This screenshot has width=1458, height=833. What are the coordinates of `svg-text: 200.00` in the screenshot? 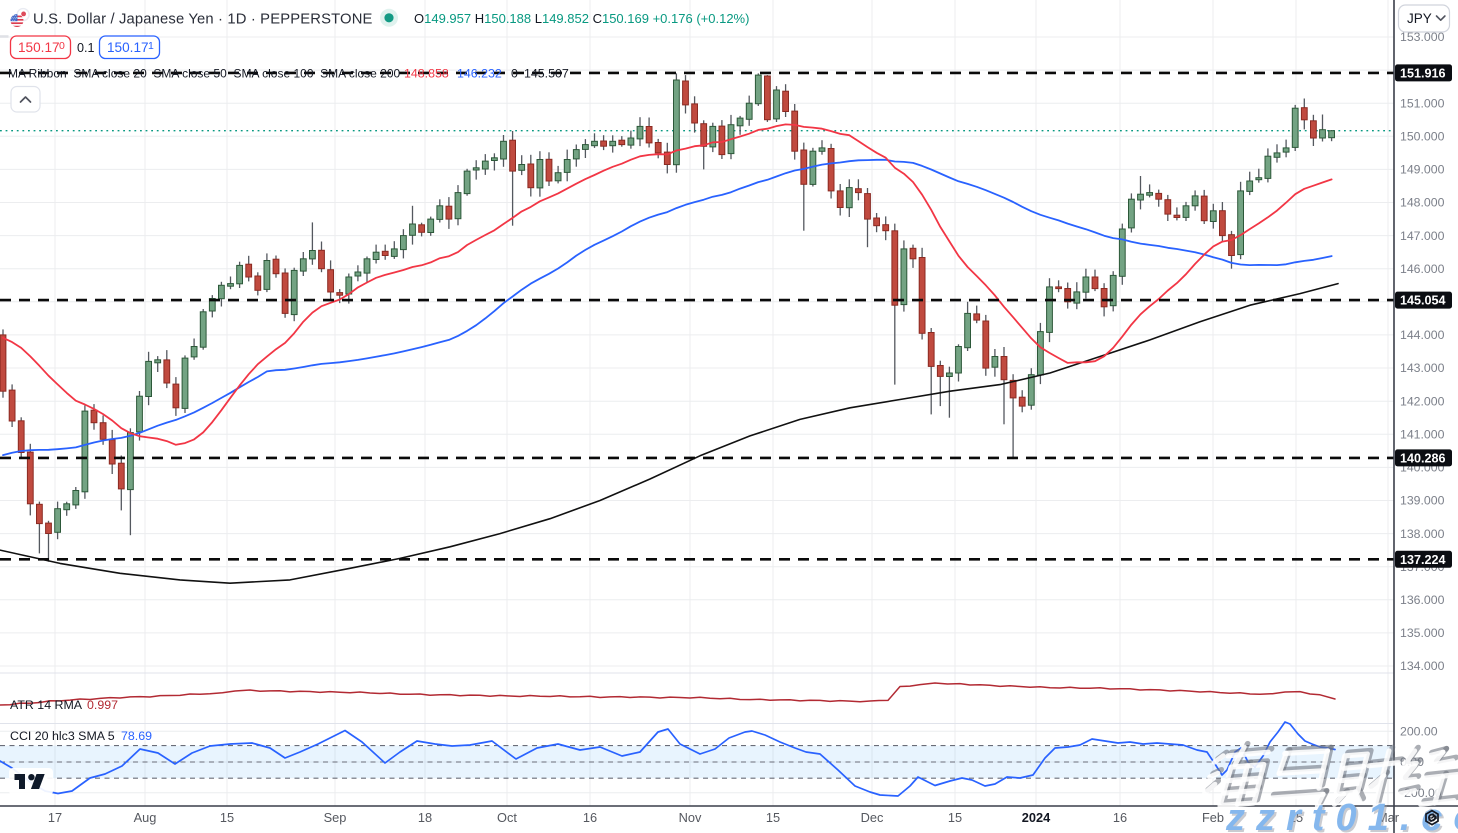 It's located at (1419, 731).